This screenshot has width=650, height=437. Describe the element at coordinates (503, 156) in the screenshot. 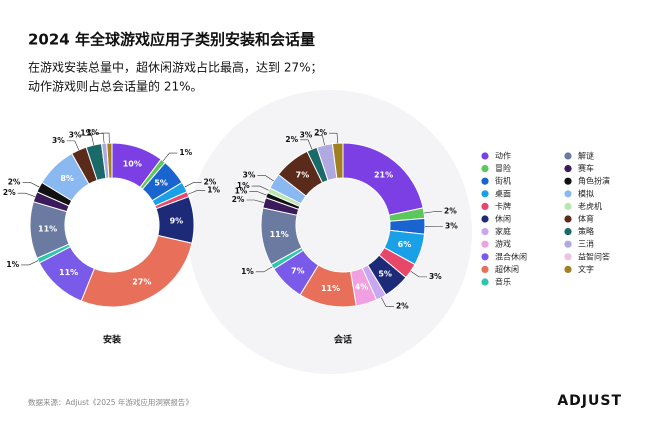

I see `legend-label: 动作` at that location.